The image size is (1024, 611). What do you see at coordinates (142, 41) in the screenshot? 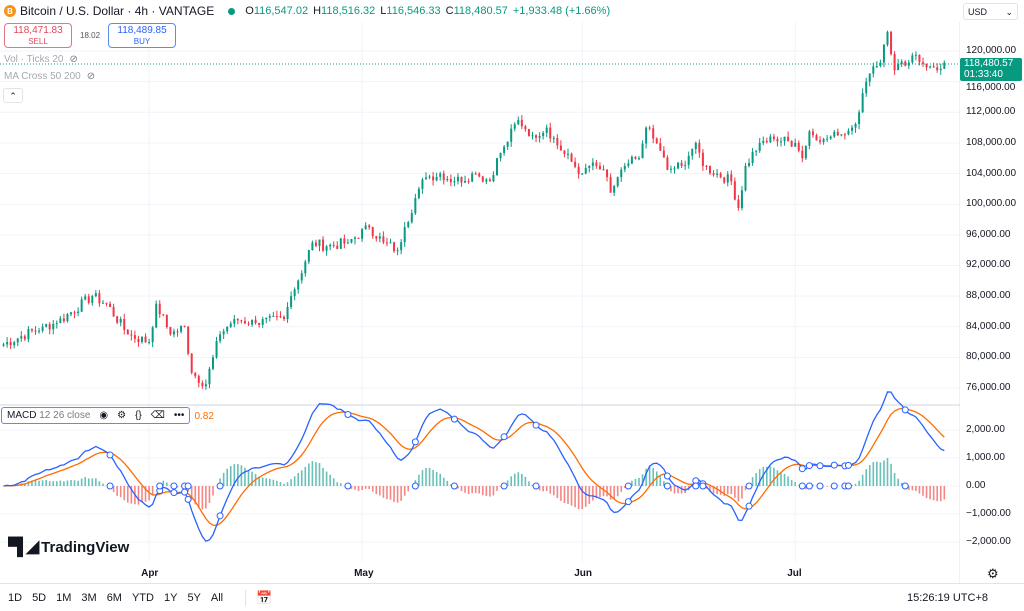
I see `buy-label: BUY` at bounding box center [142, 41].